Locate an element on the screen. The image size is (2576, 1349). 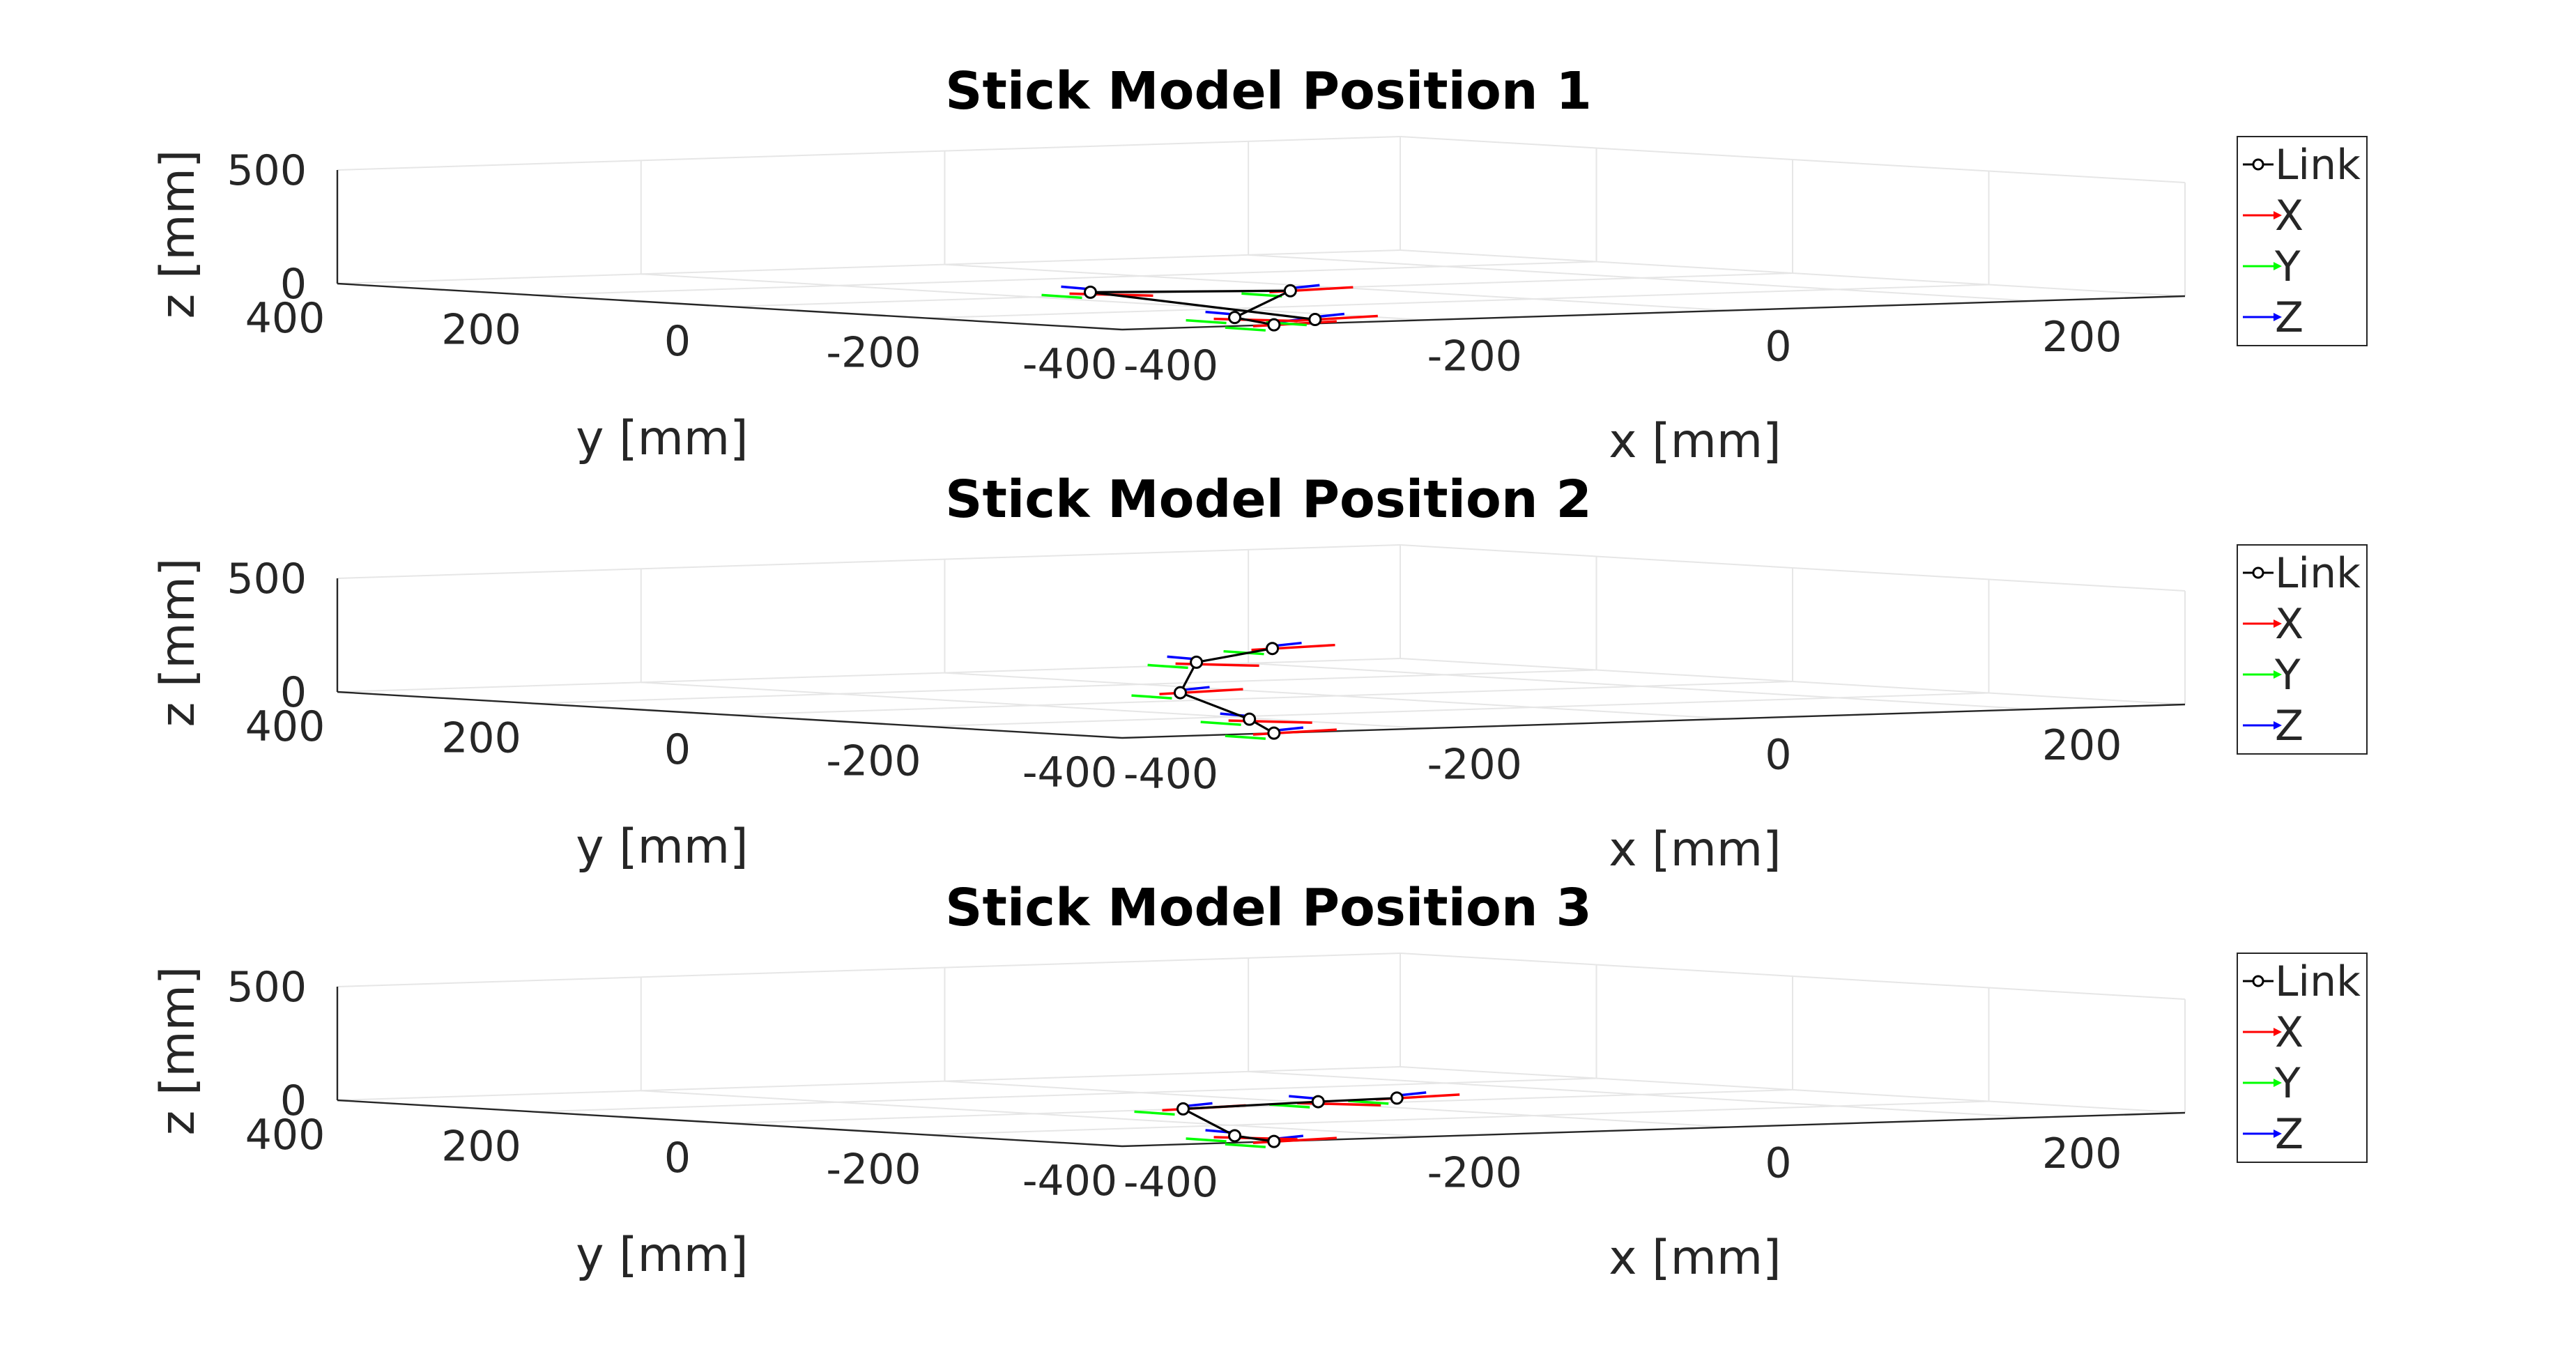
chart-title: Stick Model Position 2 is located at coordinates (1268, 500).